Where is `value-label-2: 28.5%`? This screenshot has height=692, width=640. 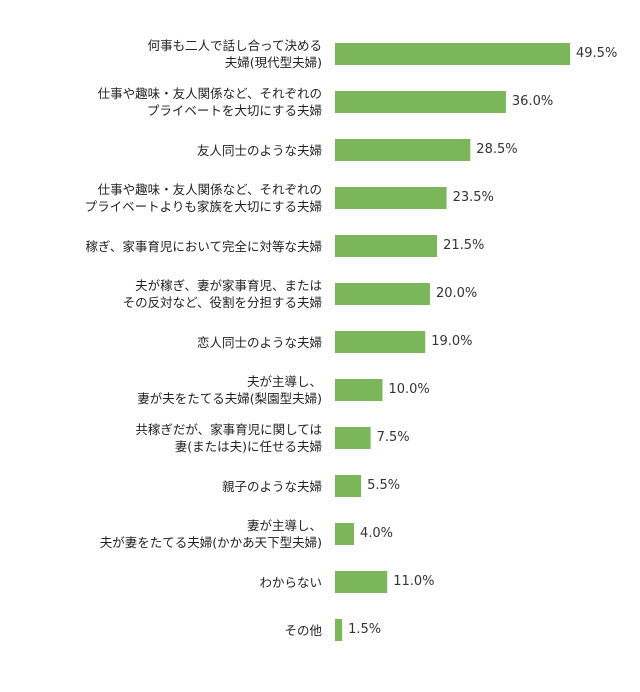
value-label-2: 28.5% is located at coordinates (497, 149).